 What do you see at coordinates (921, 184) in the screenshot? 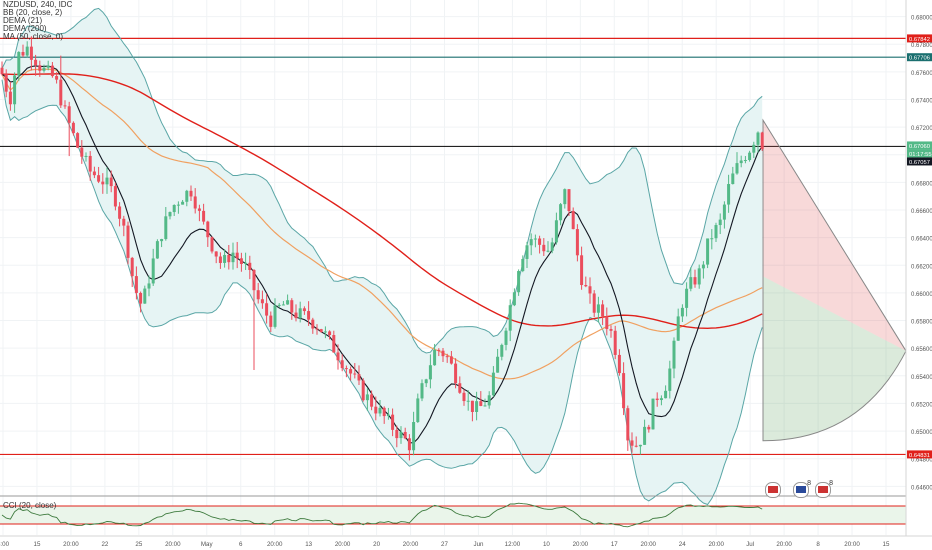
I see `price-tick-label: 0.66800` at bounding box center [921, 184].